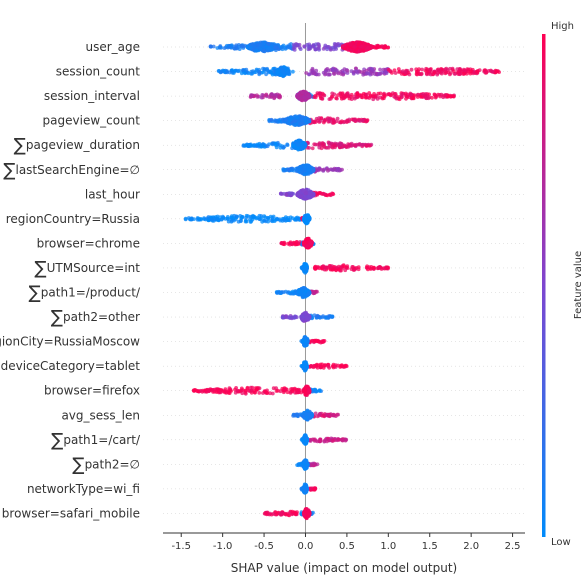 The width and height of the screenshot is (587, 578). What do you see at coordinates (98, 72) in the screenshot?
I see `feature-label: session_count` at bounding box center [98, 72].